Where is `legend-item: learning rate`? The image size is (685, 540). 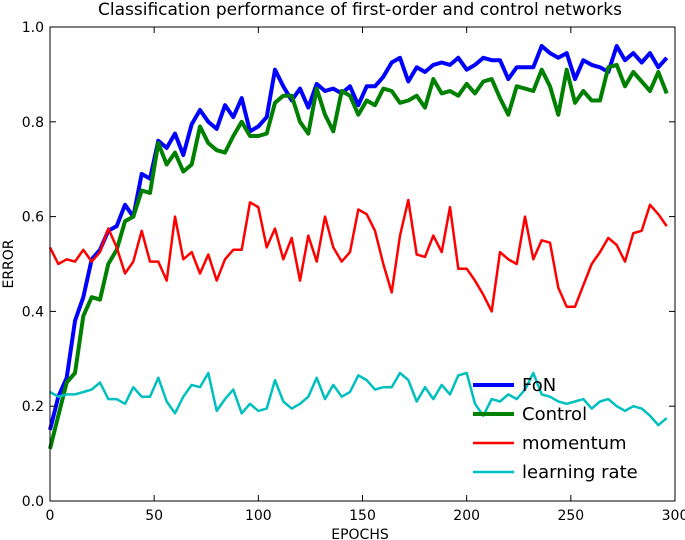 legend-item: learning rate is located at coordinates (555, 472).